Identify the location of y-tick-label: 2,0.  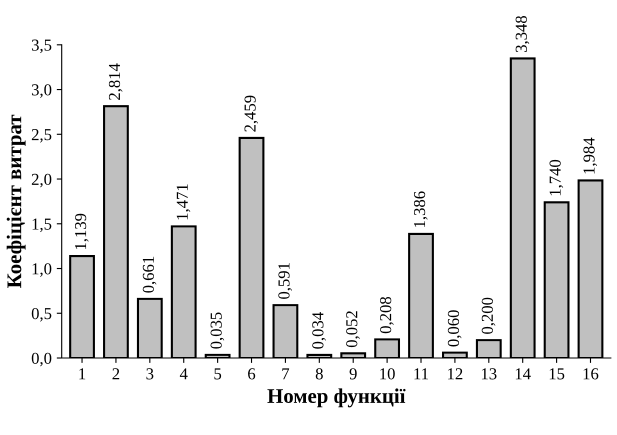
(42, 181).